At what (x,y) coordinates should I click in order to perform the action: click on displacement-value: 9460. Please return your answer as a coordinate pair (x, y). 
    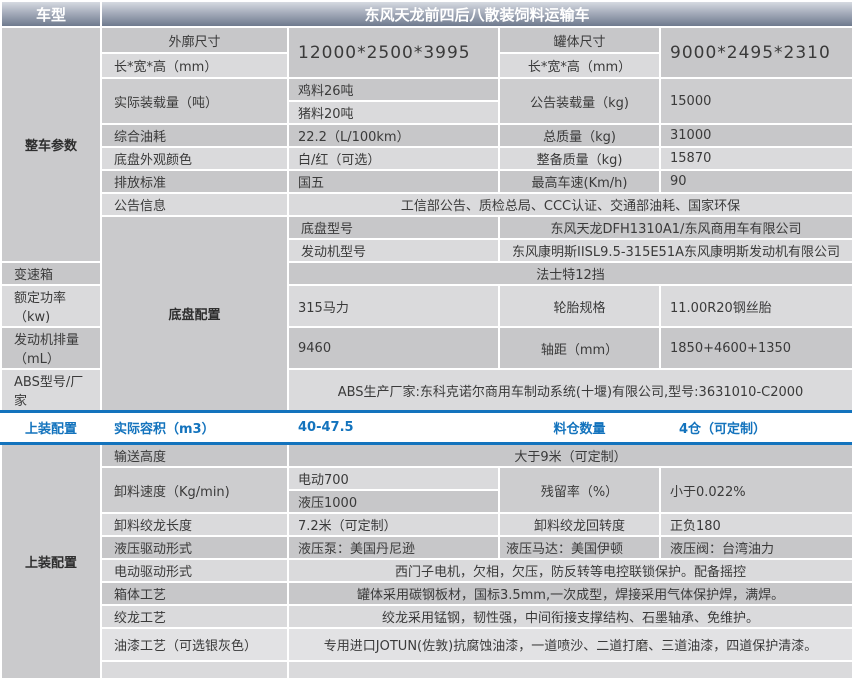
    Looking at the image, I should click on (393, 348).